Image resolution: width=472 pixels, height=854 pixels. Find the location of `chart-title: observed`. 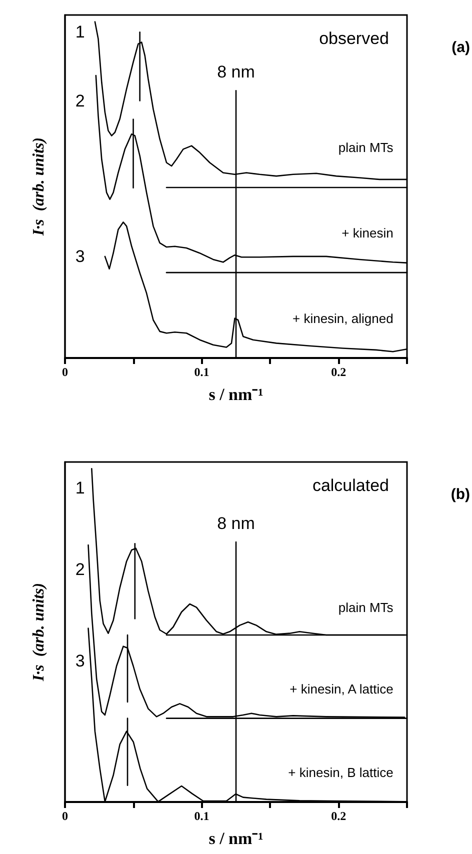

chart-title: observed is located at coordinates (354, 38).